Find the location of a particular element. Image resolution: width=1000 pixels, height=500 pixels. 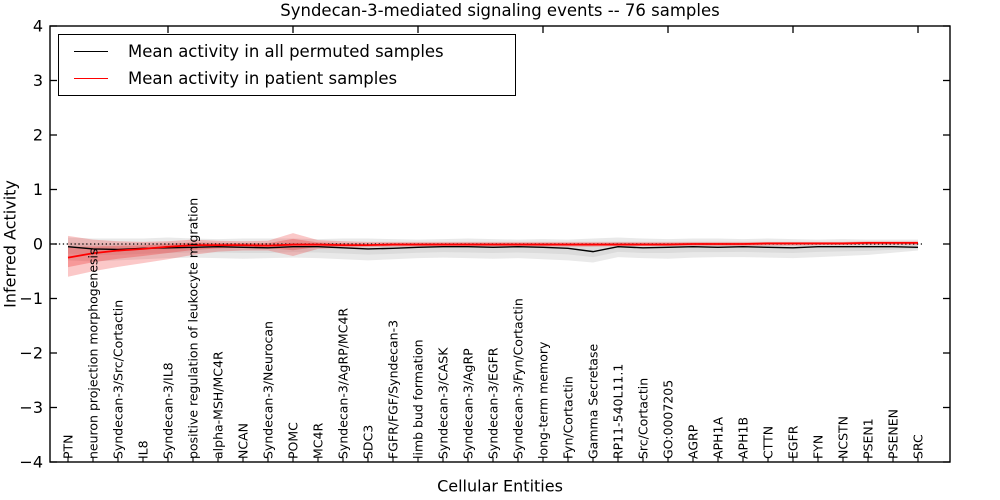

x-tick-label: GO:0007205 is located at coordinates (668, 419).